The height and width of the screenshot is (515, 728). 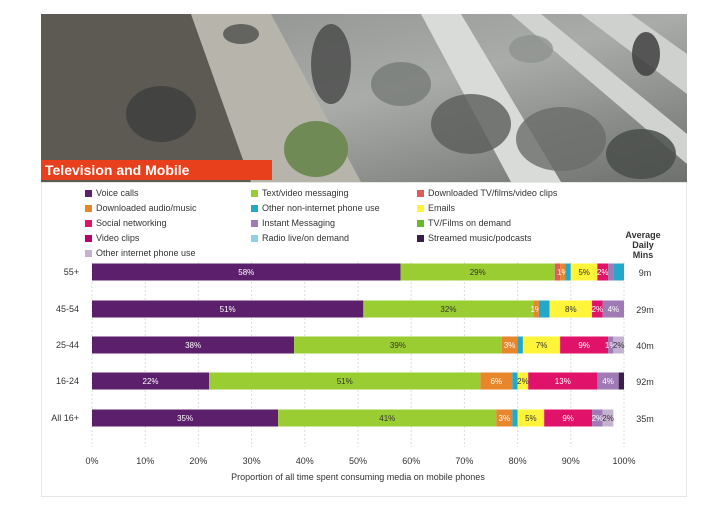 I want to click on avg-daily-header: Mins, so click(x=643, y=255).